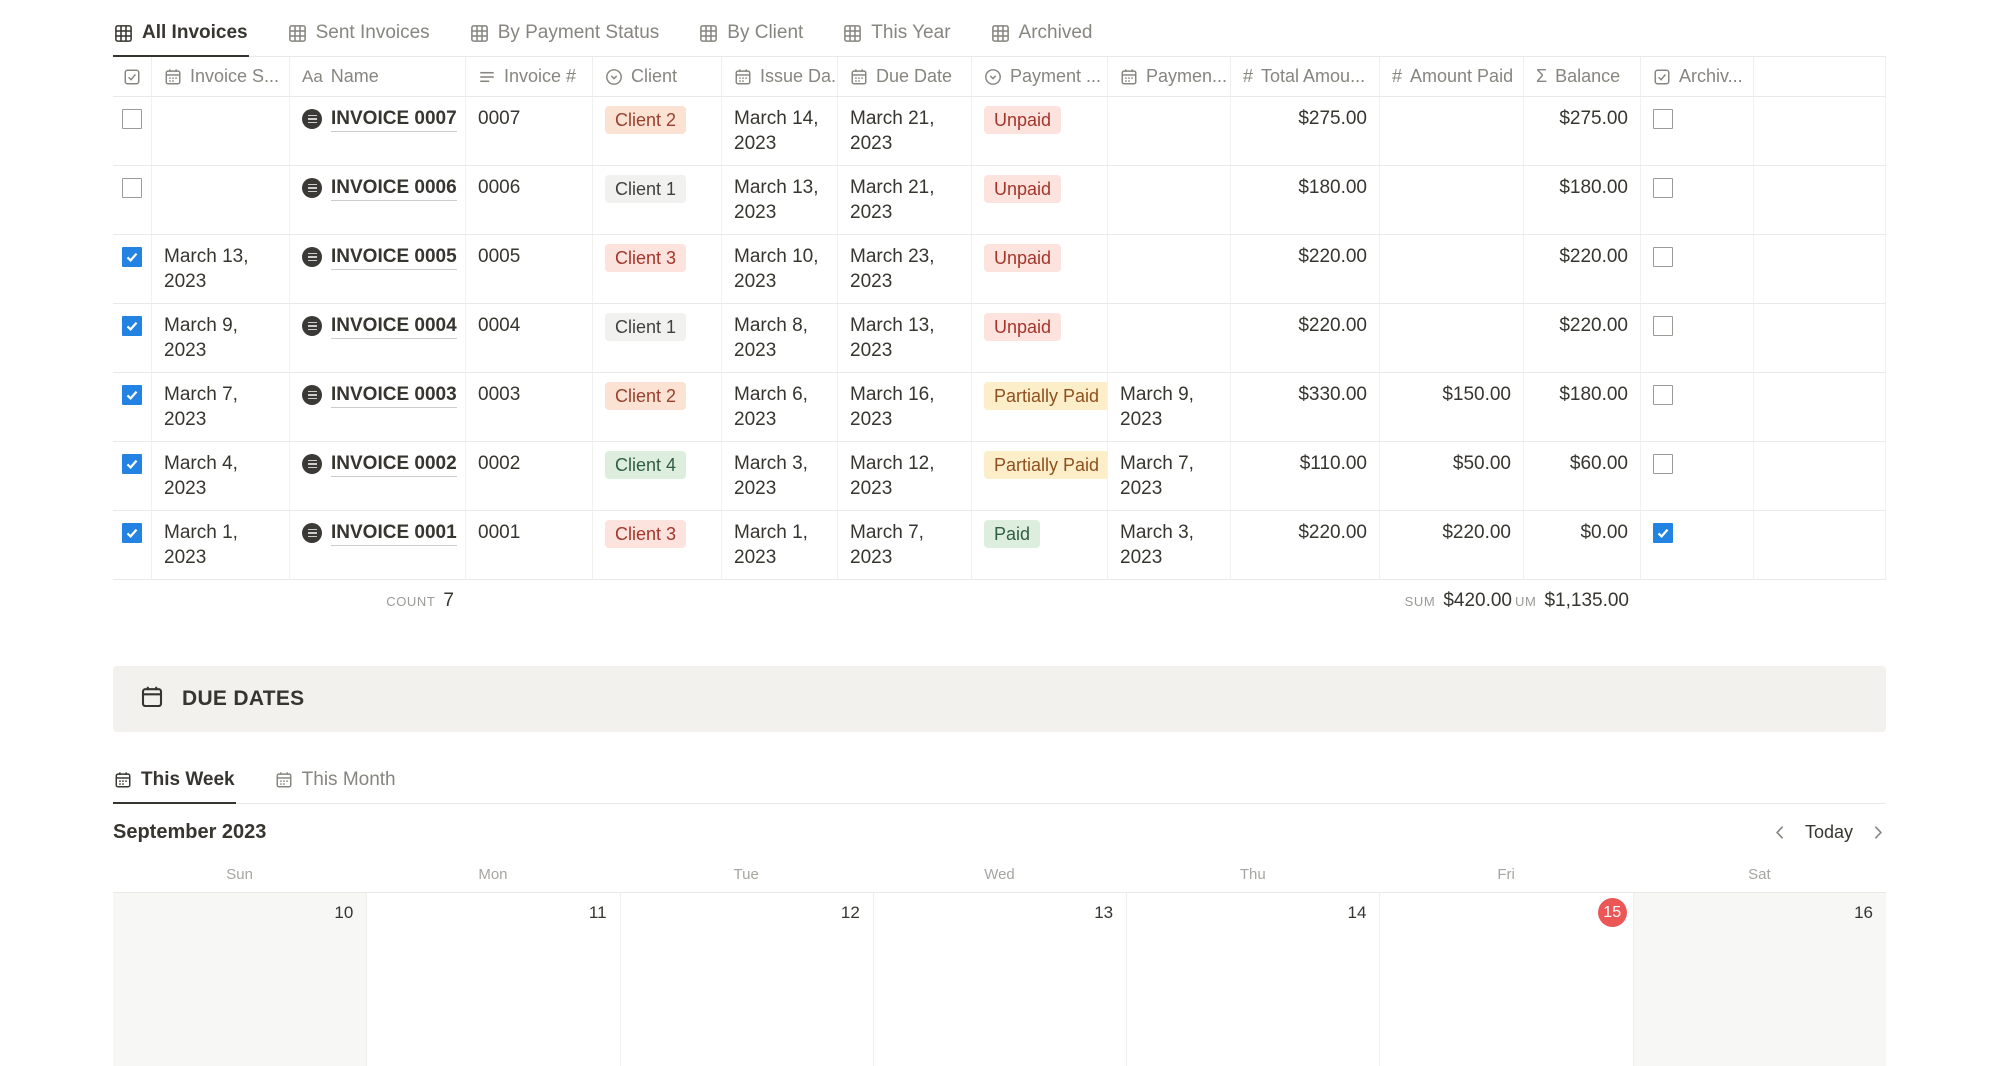 The image size is (1999, 1066). I want to click on due-date-cell: March 16, 2023, so click(905, 407).